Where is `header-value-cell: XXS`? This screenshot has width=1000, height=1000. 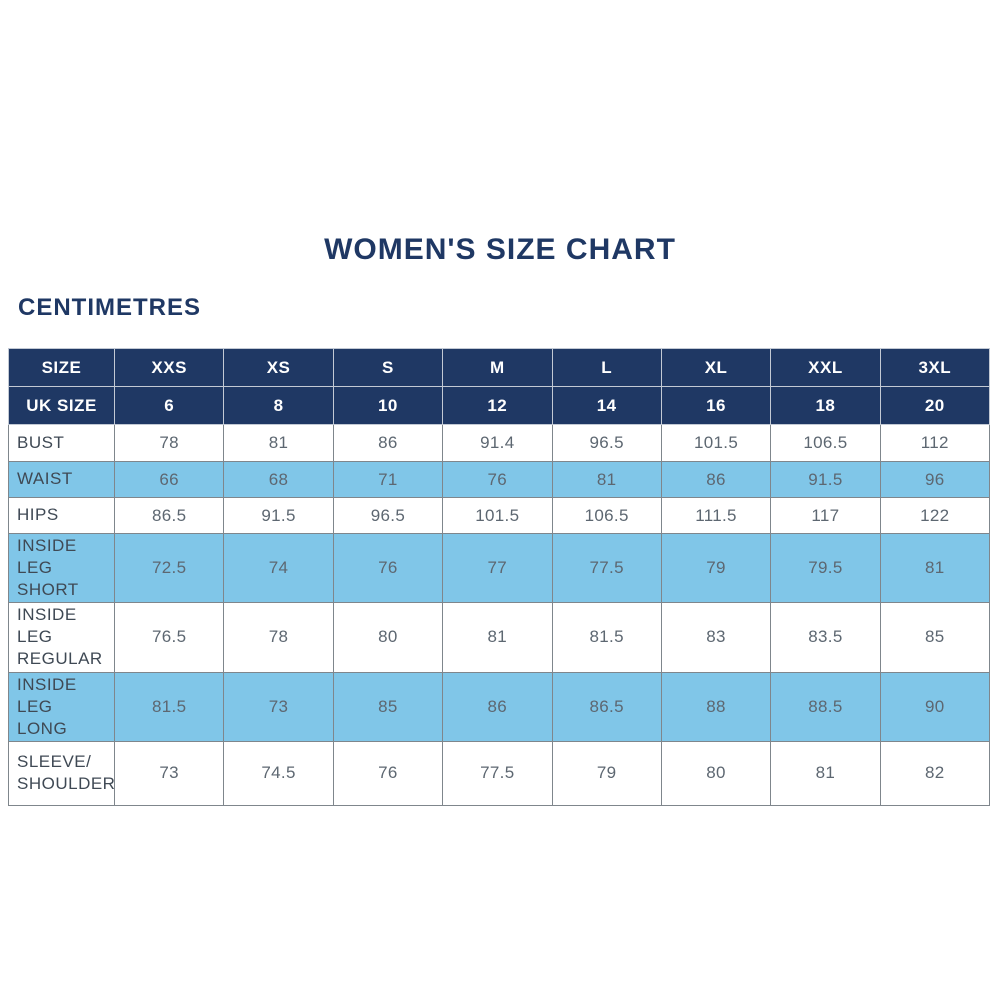 header-value-cell: XXS is located at coordinates (169, 367).